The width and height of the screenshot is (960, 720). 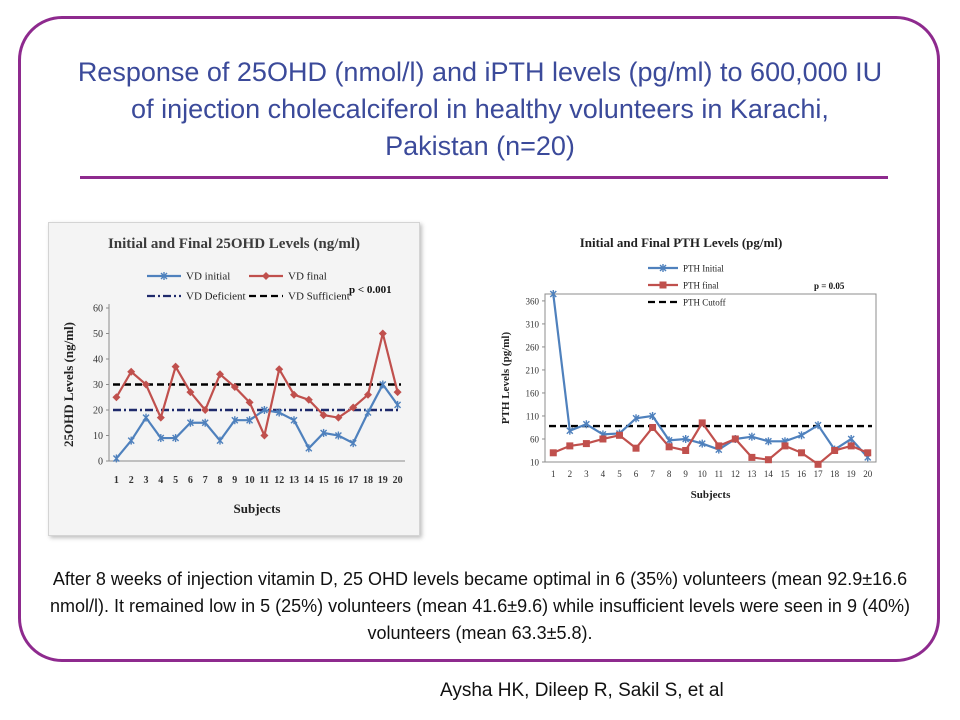 What do you see at coordinates (307, 277) in the screenshot?
I see `chart0-legend-label-vd-final: VD final` at bounding box center [307, 277].